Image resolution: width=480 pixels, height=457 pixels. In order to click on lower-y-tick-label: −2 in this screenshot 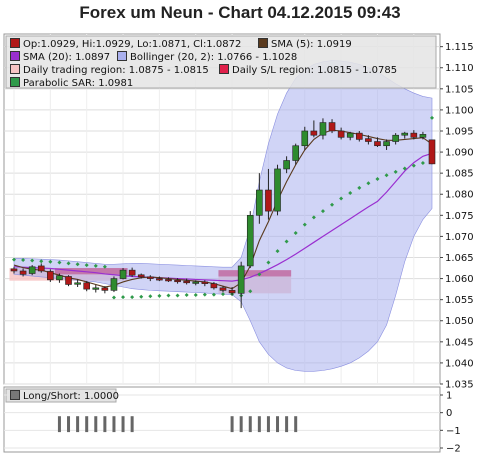, I will do `click(453, 449)`.